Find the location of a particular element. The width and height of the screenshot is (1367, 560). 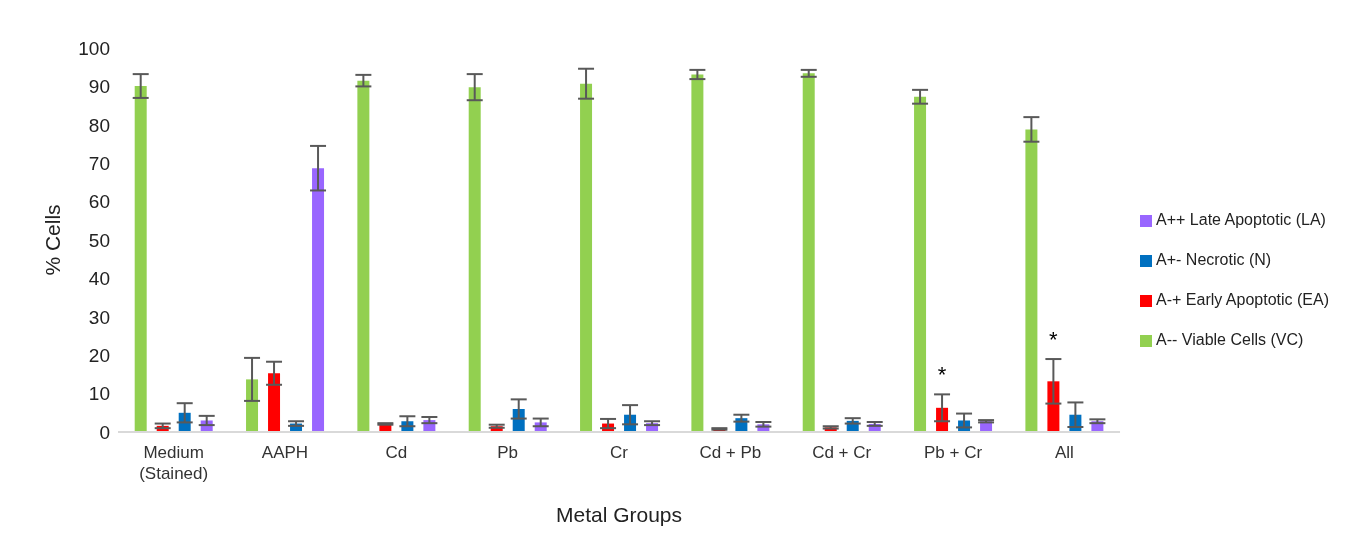

y-tick-label: 20 is located at coordinates (99, 355).